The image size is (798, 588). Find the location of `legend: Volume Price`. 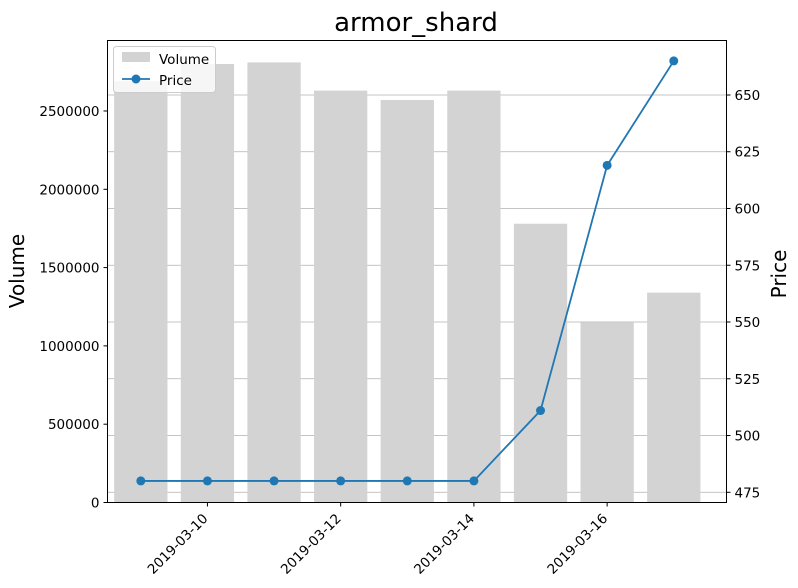

legend: Volume Price is located at coordinates (164, 69).